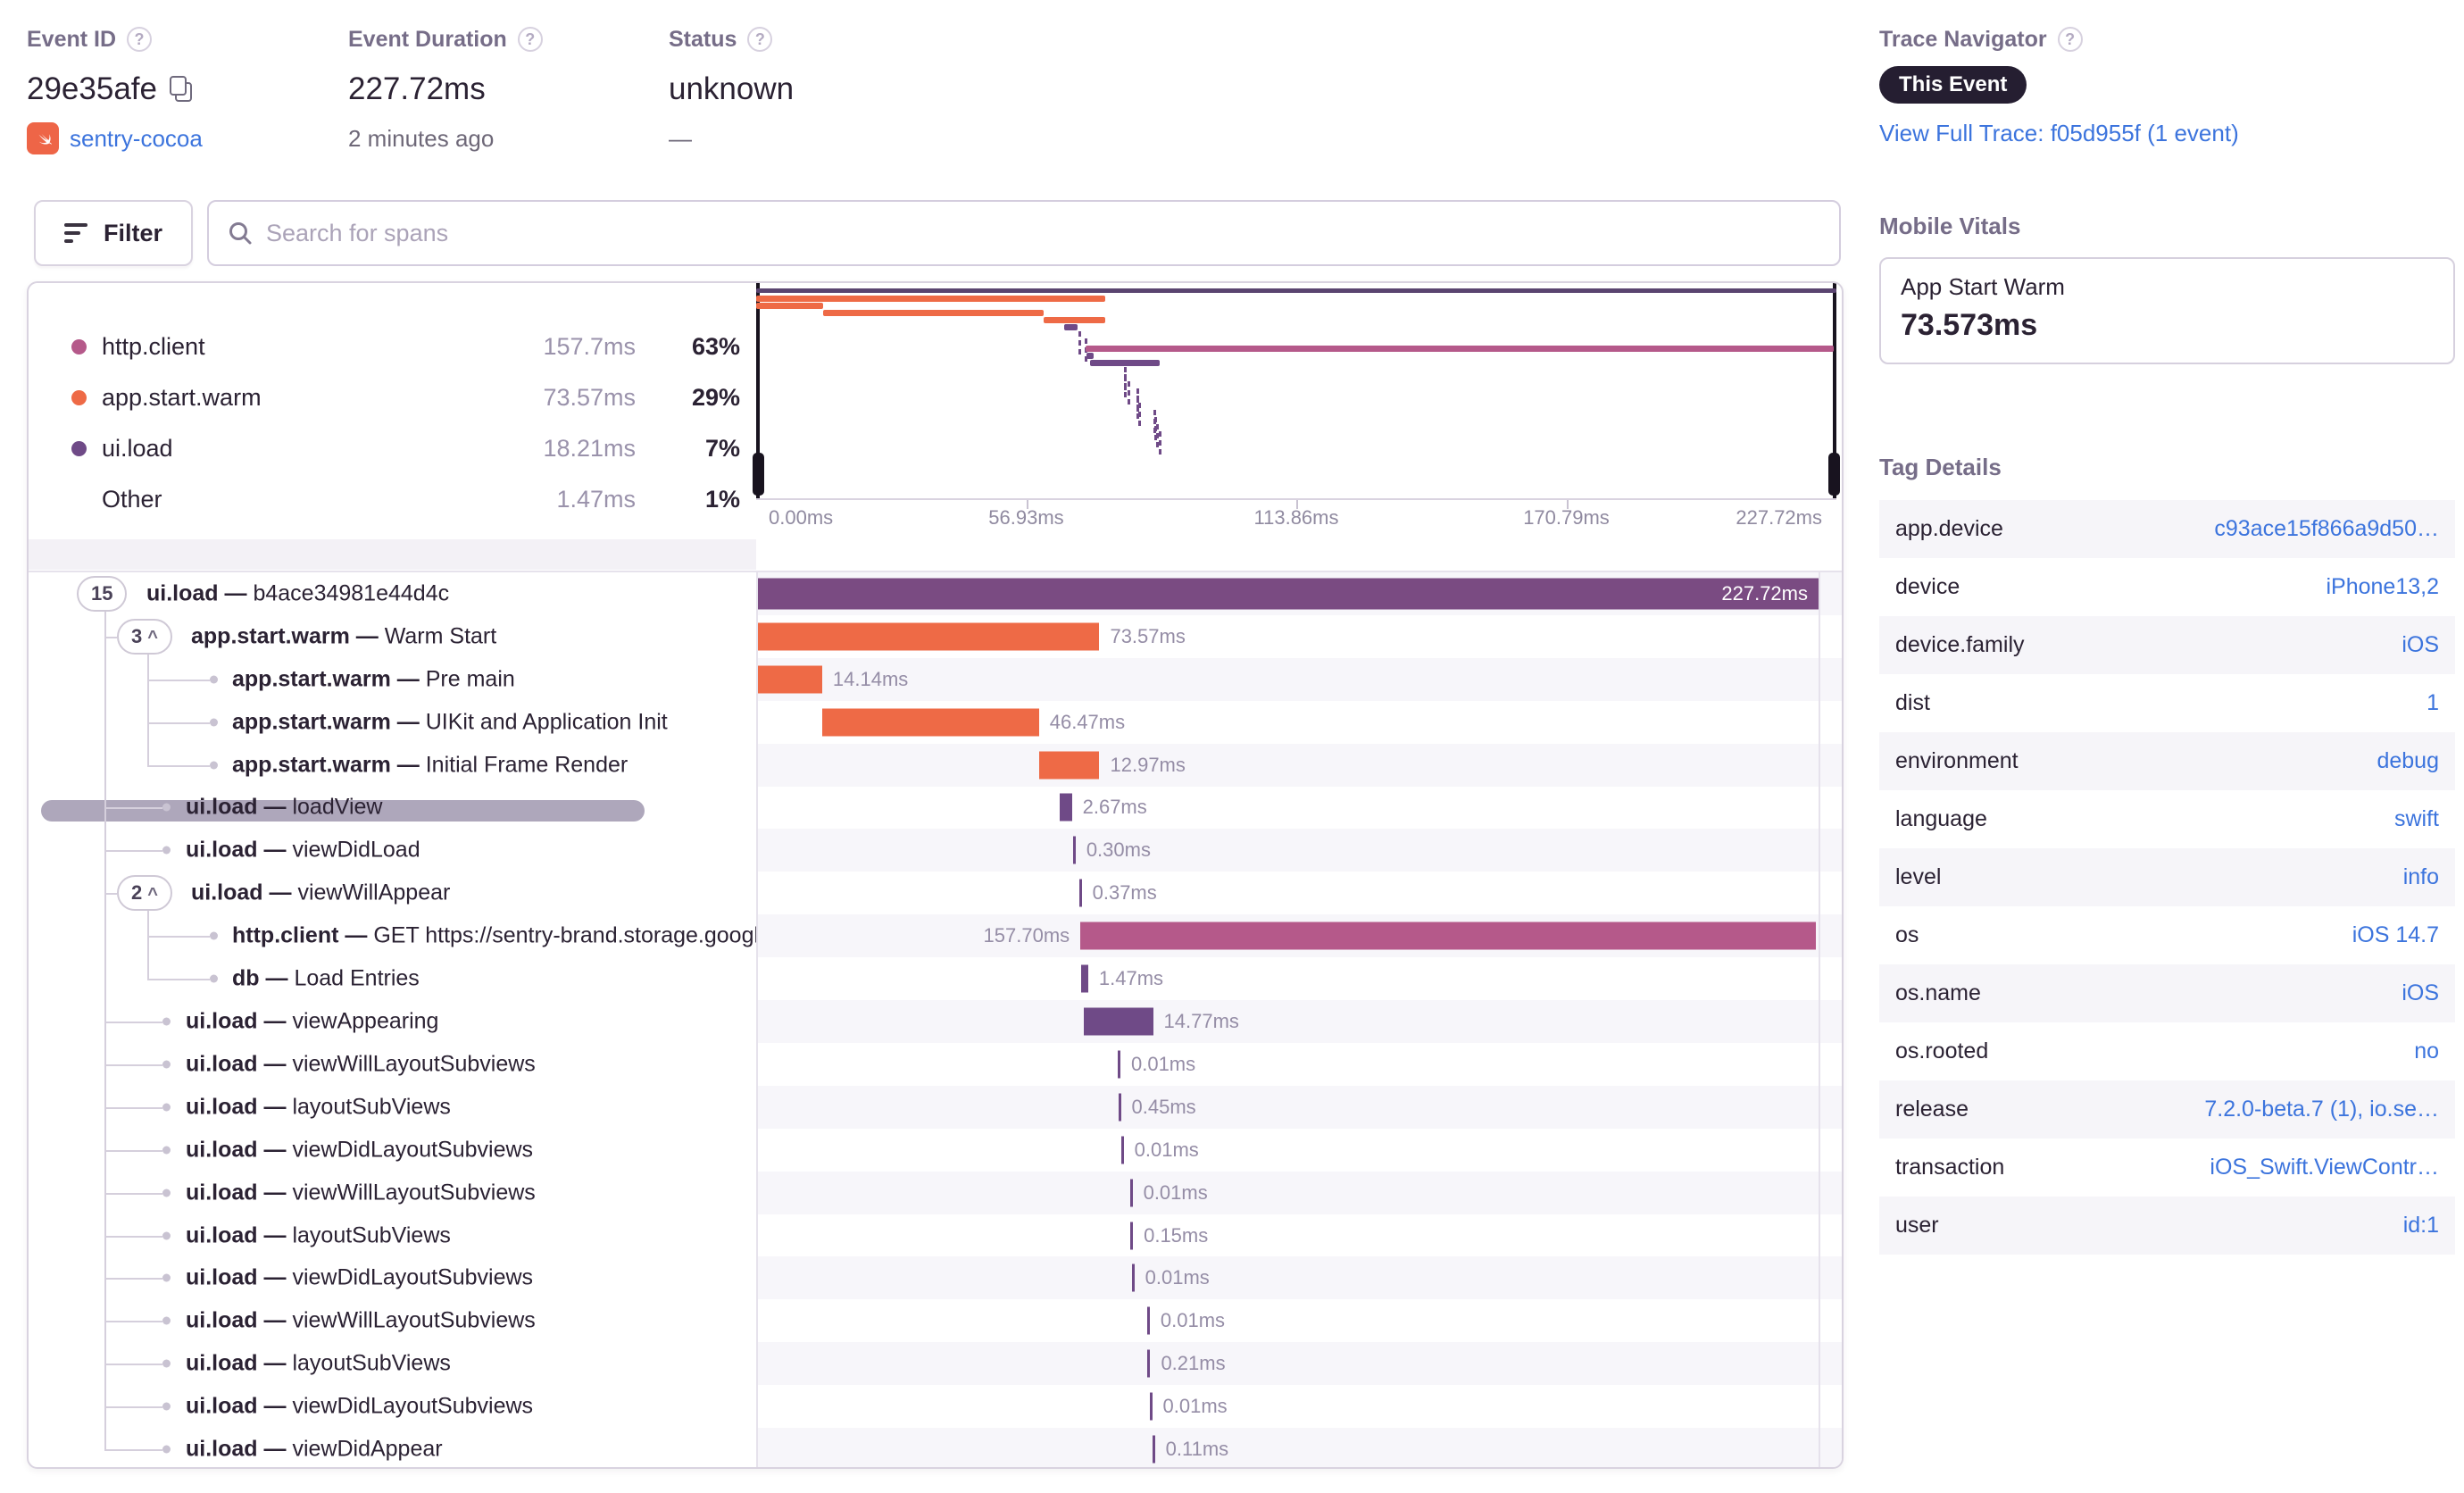 The image size is (2464, 1493). Describe the element at coordinates (392, 448) in the screenshot. I see `legend-item-ui.load: ui.load 18.21ms 7%` at that location.